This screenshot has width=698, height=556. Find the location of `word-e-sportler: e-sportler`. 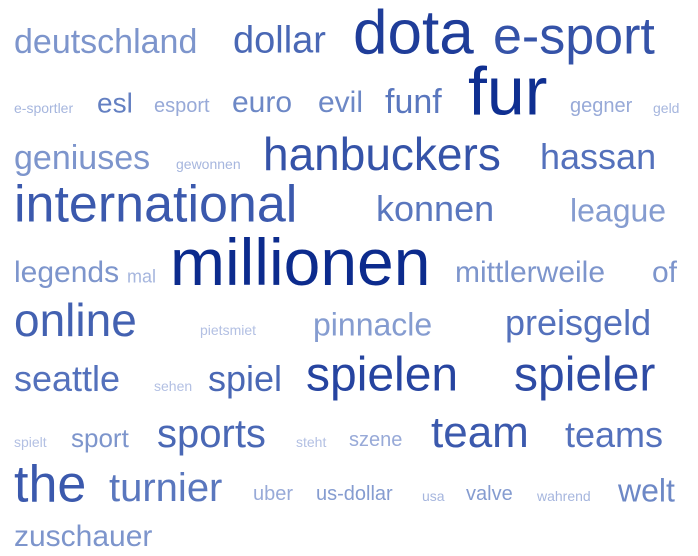

word-e-sportler: e-sportler is located at coordinates (44, 107).